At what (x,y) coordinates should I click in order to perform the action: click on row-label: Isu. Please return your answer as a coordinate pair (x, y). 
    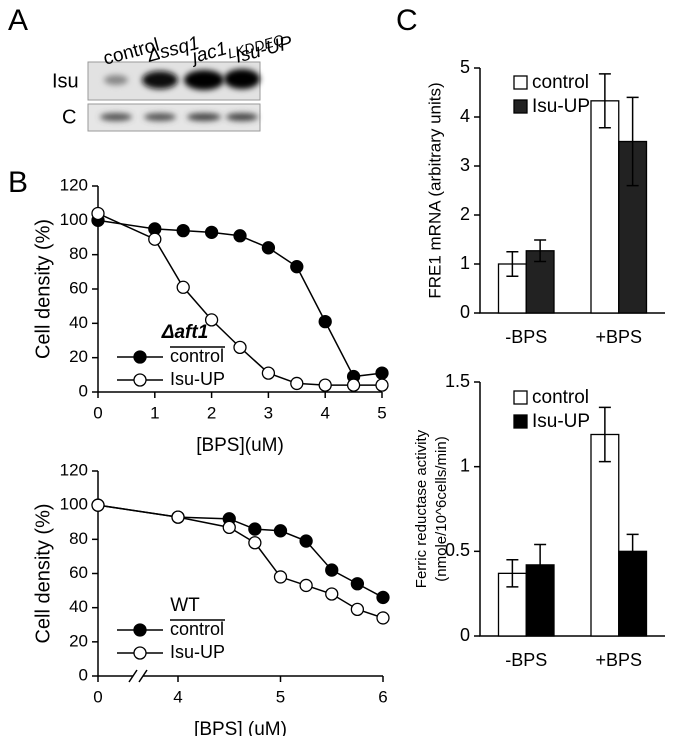
    Looking at the image, I should click on (65, 81).